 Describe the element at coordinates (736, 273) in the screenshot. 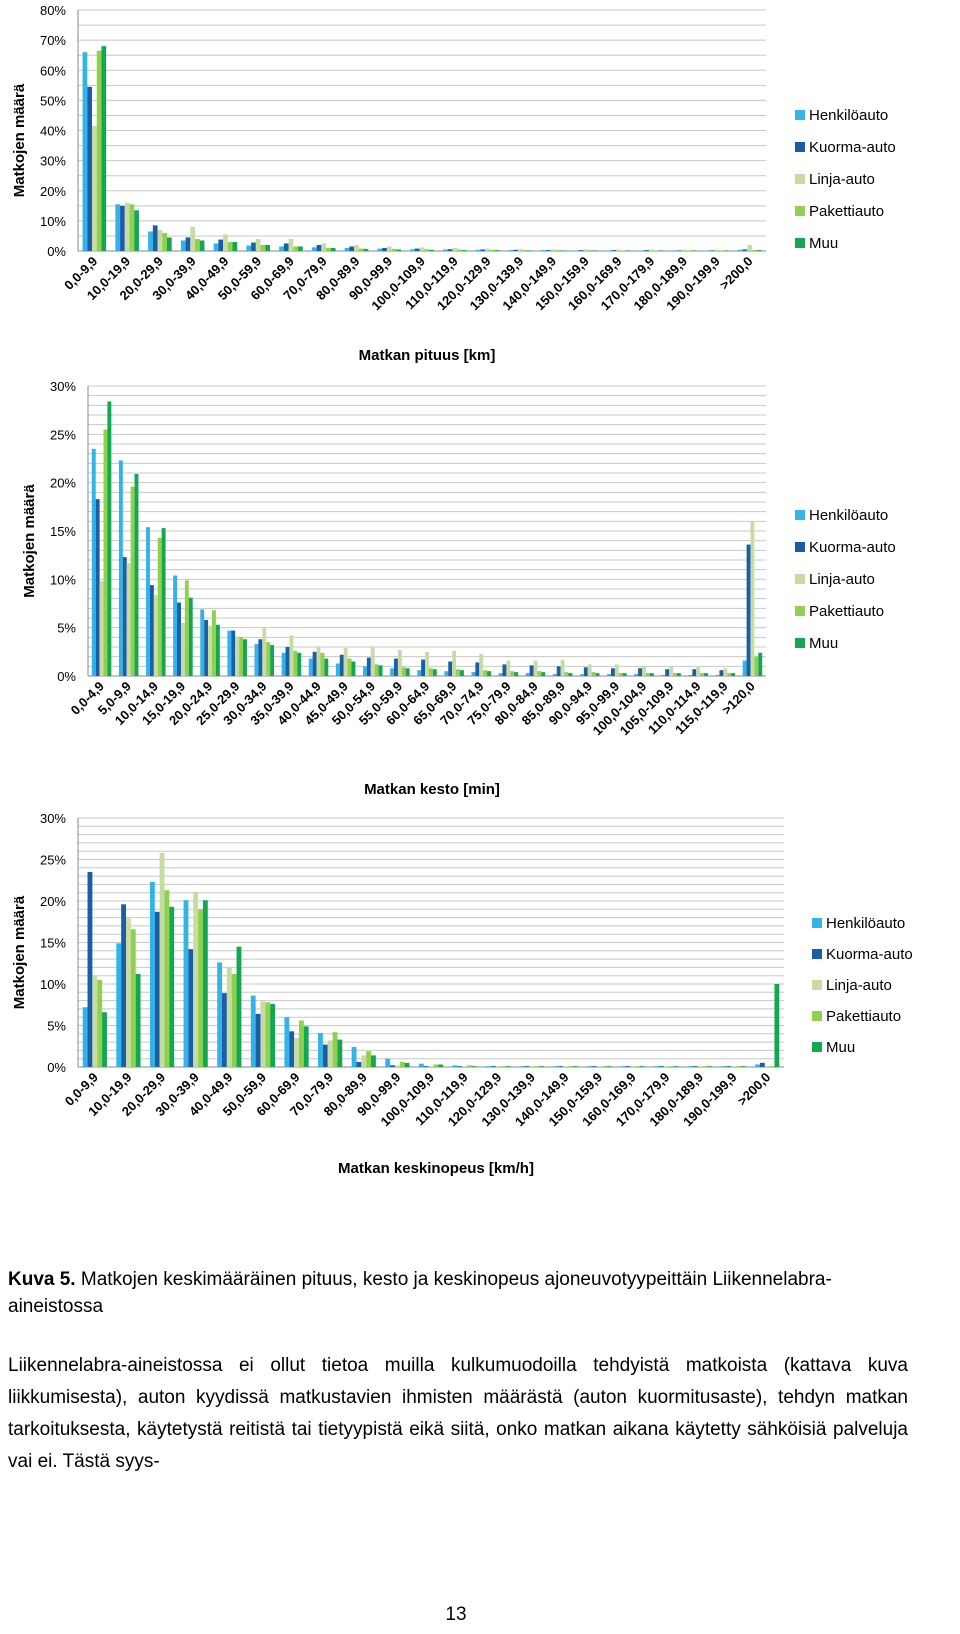

I see `x-tick-label: >200,0` at that location.